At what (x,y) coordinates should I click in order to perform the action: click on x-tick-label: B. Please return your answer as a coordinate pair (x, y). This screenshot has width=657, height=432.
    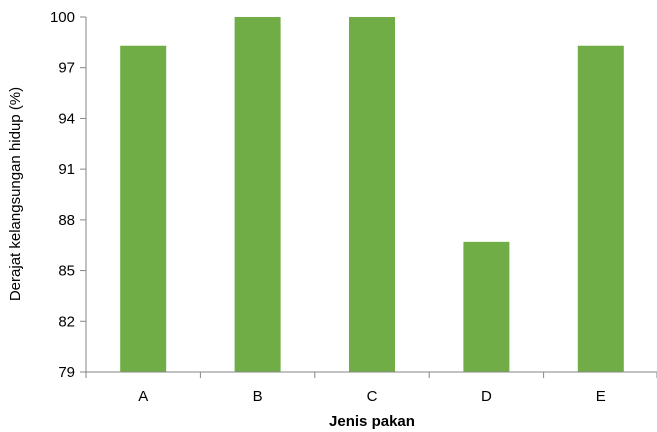
    Looking at the image, I should click on (258, 396).